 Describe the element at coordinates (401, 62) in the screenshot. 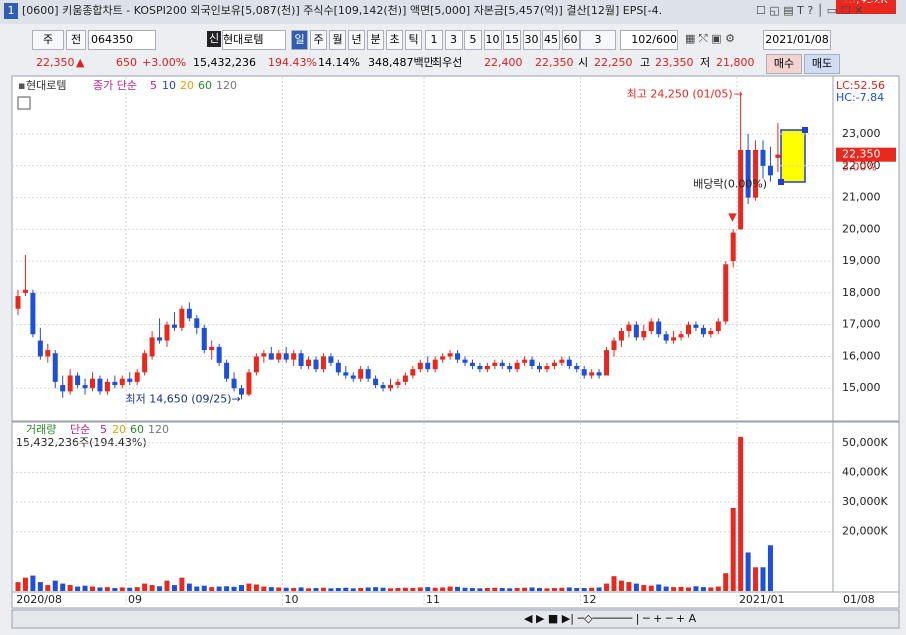

I see `amount: 348,487백만` at that location.